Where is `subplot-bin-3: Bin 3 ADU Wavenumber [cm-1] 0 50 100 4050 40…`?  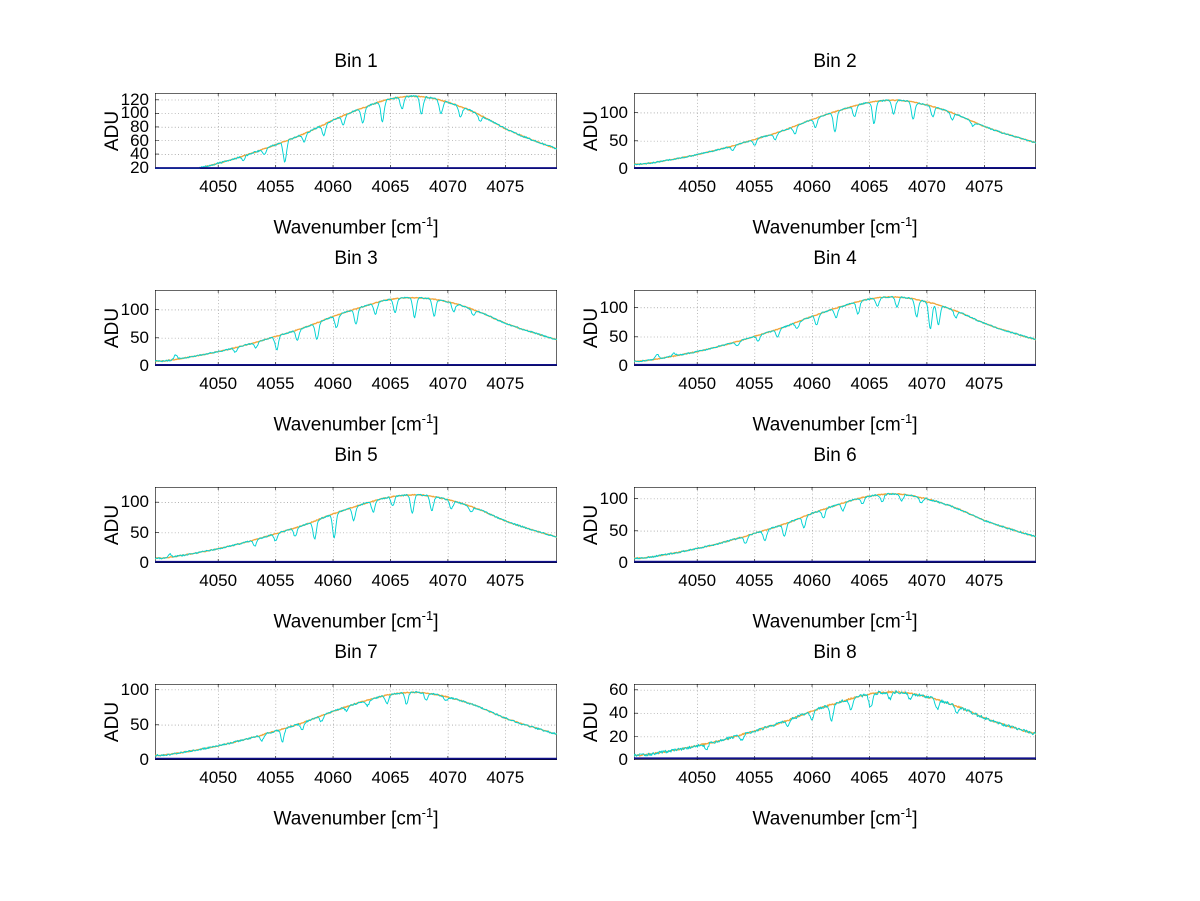 subplot-bin-3: Bin 3 ADU Wavenumber [cm-1] 0 50 100 4050 40… is located at coordinates (340, 348).